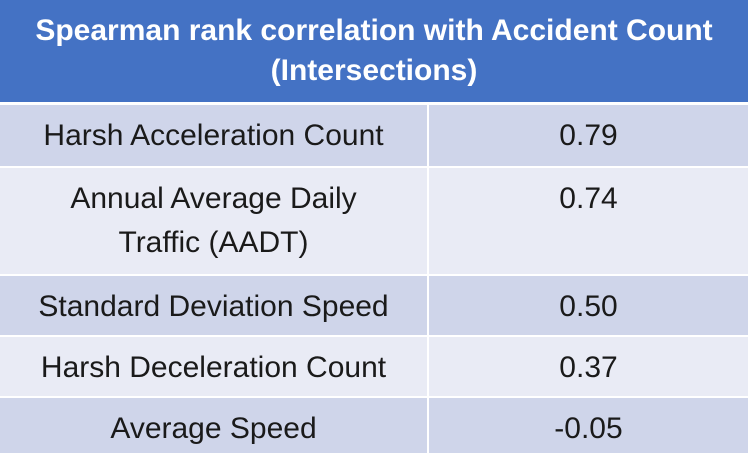  What do you see at coordinates (588, 367) in the screenshot?
I see `value-cell: 0.37` at bounding box center [588, 367].